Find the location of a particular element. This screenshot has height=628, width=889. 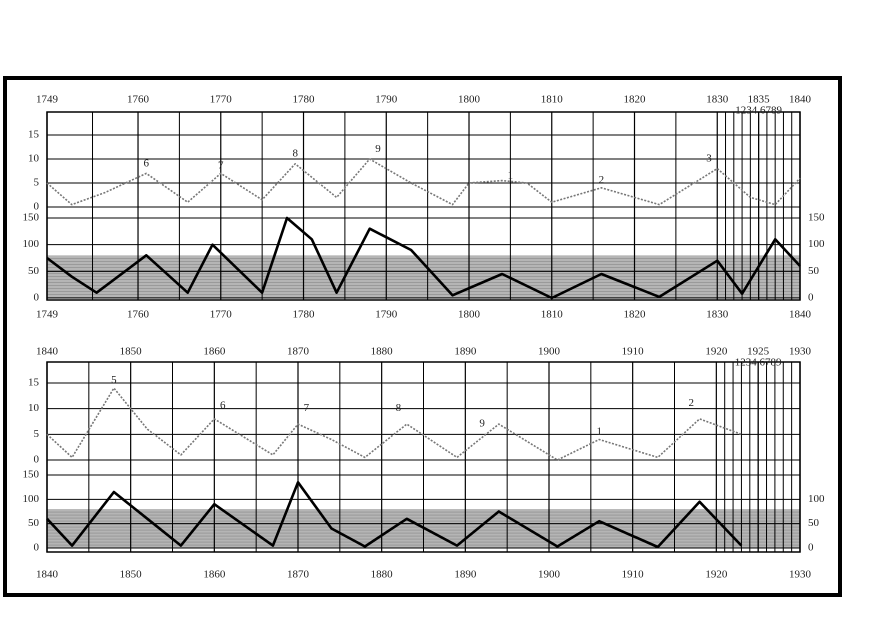

cycle-label: 3 is located at coordinates (709, 159).